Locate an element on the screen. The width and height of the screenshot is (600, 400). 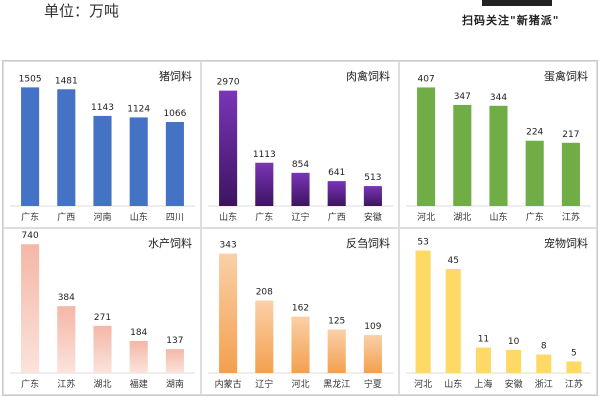
bar-chart: 407 河北 347 湖北 344 山东 224 广东 217 江苏 is located at coordinates (498, 148).